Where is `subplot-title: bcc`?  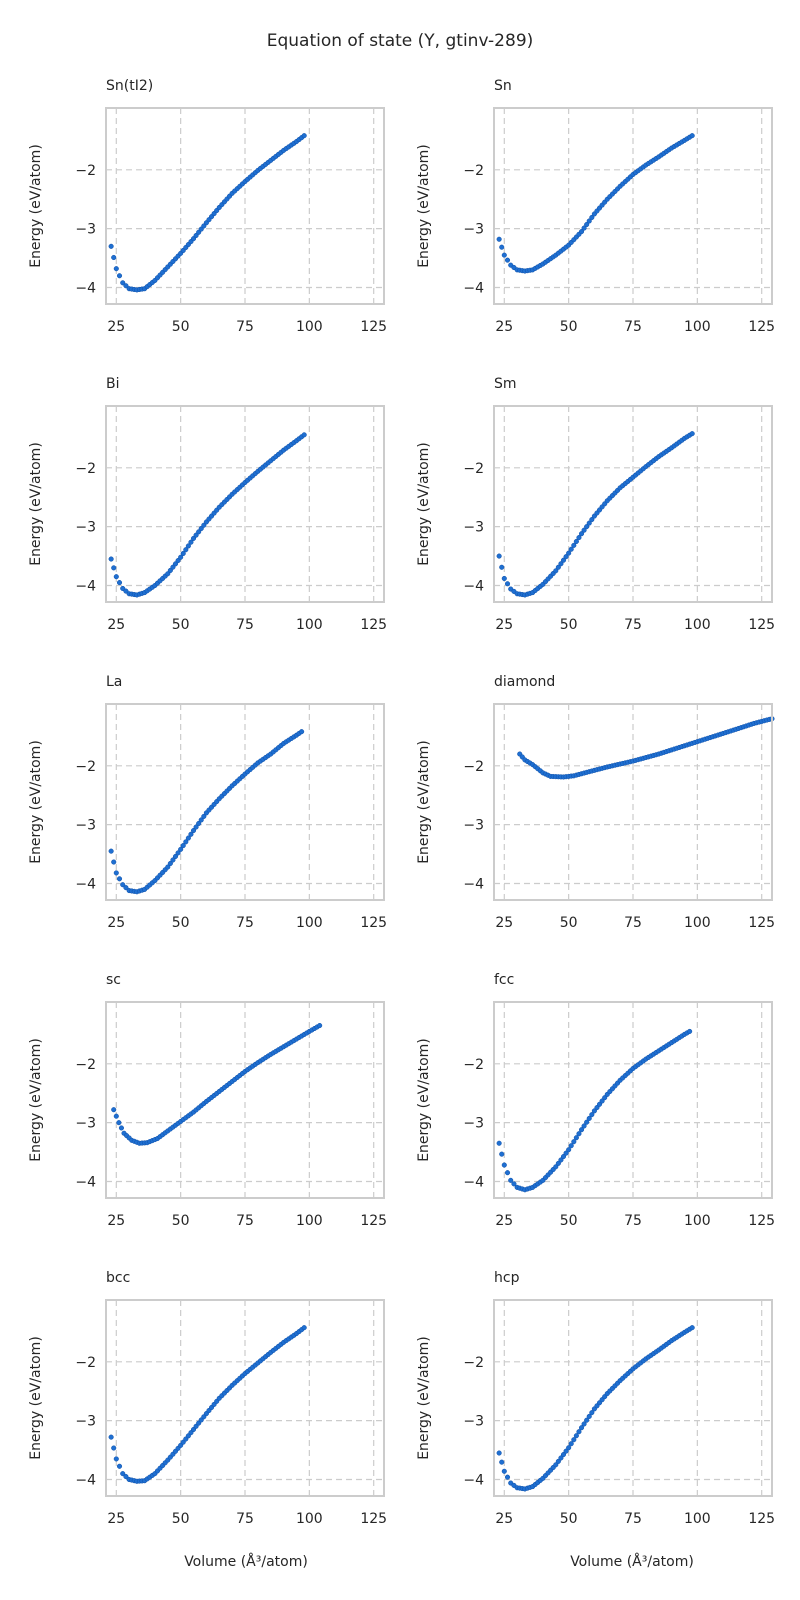
subplot-title: bcc is located at coordinates (118, 1278).